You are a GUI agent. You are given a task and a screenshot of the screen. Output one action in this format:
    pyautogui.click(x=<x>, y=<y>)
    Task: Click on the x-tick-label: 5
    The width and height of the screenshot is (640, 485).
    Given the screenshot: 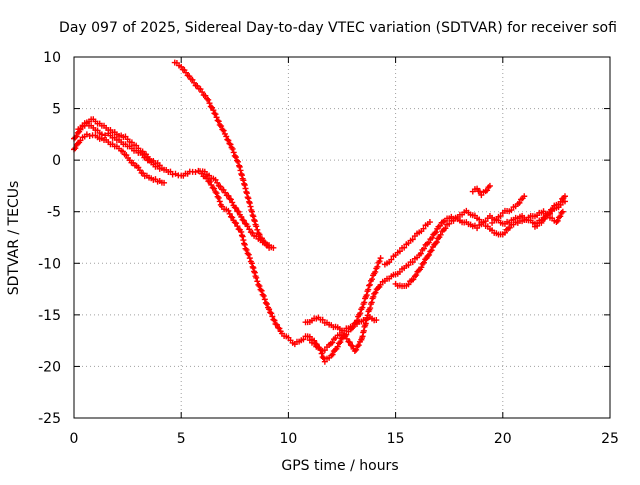 What is the action you would take?
    pyautogui.click(x=181, y=439)
    